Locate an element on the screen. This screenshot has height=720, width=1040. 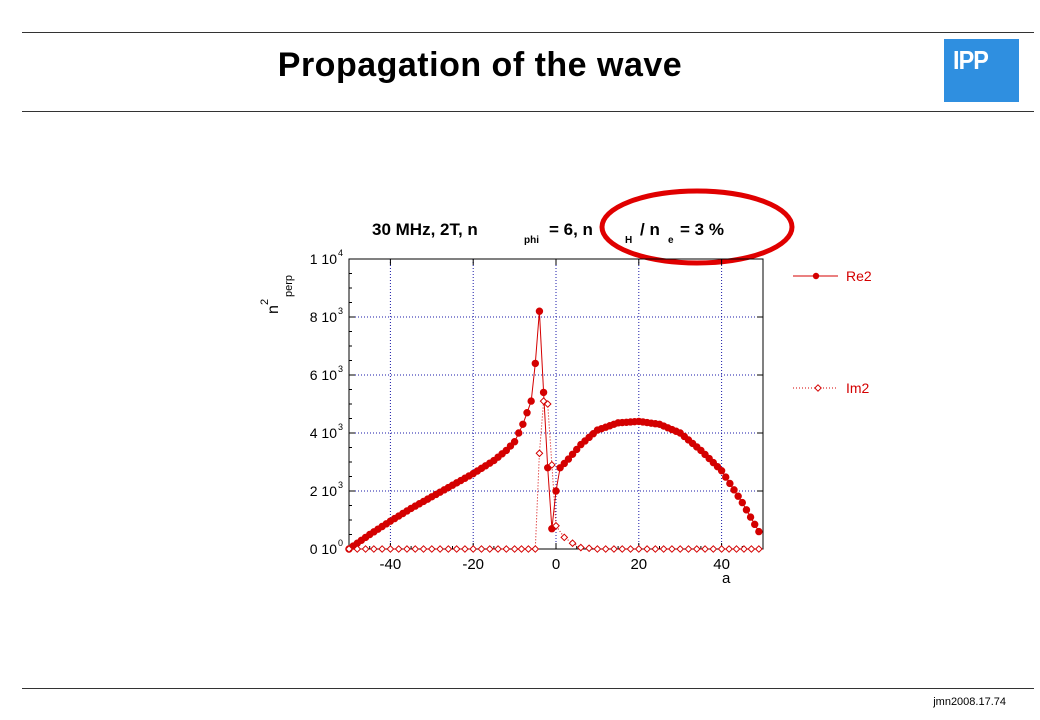
legend-label: Im2 is located at coordinates (858, 388).